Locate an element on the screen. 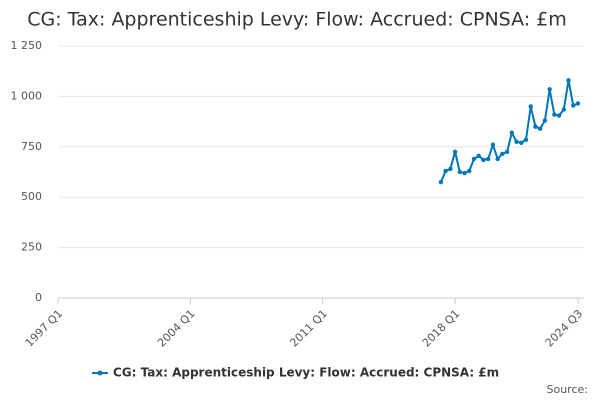  x-tick-label: 2004 Q1 is located at coordinates (176, 328).